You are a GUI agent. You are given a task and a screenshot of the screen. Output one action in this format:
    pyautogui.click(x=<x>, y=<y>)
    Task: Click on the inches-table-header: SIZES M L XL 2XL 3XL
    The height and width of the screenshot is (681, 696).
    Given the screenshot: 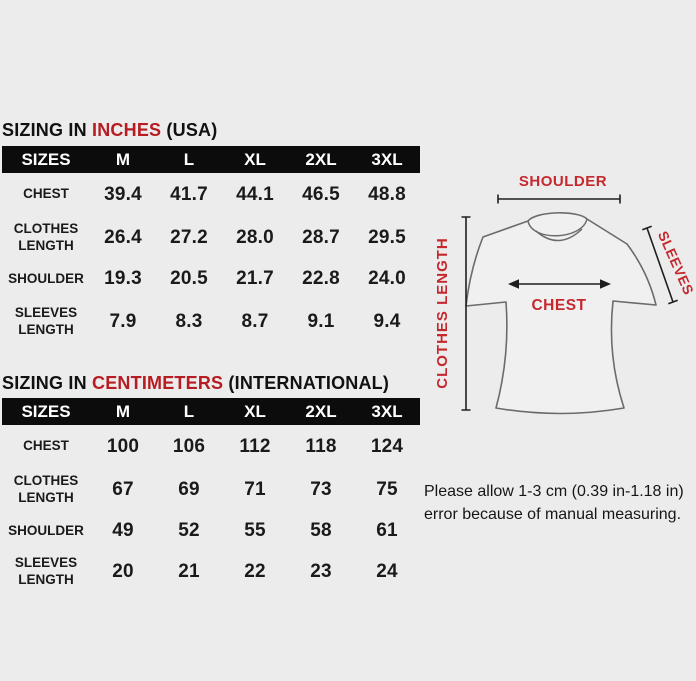 What is the action you would take?
    pyautogui.click(x=211, y=159)
    